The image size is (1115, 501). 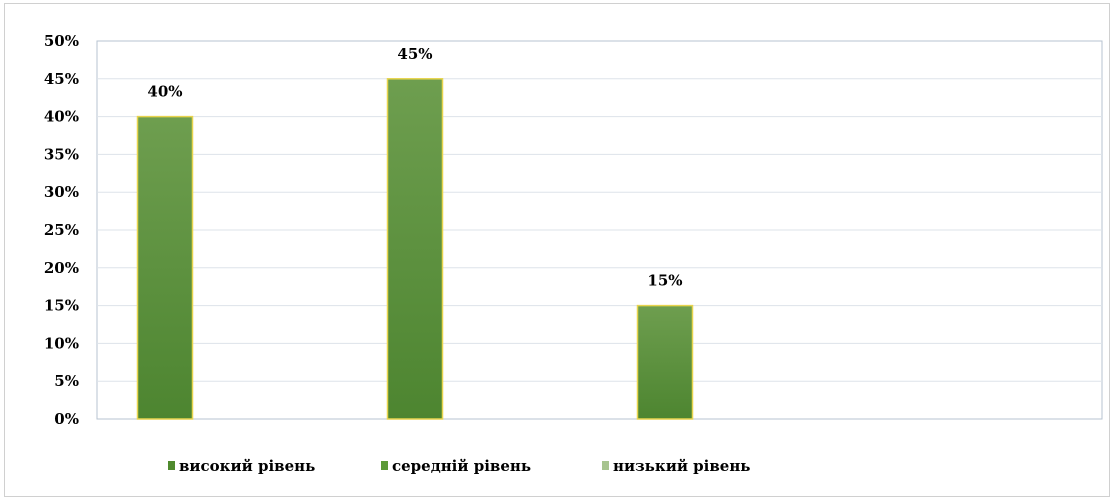 I want to click on legend-entry-1: високий рівень, so click(x=241, y=466).